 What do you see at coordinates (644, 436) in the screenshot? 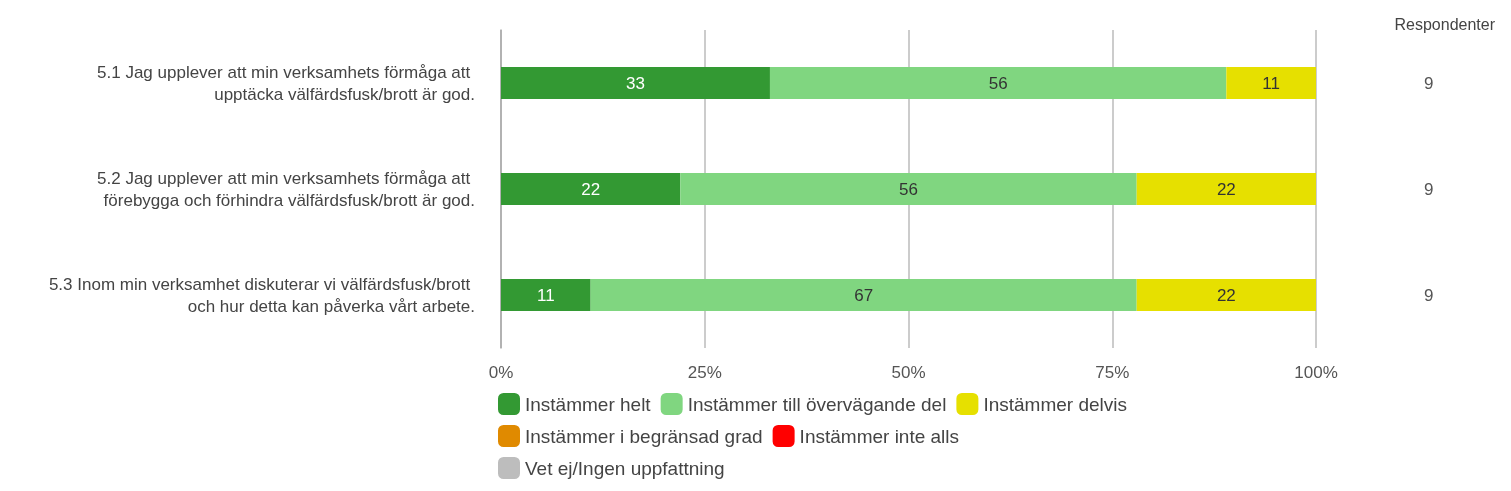
I see `legend-label: Instämmer i begränsad grad` at bounding box center [644, 436].